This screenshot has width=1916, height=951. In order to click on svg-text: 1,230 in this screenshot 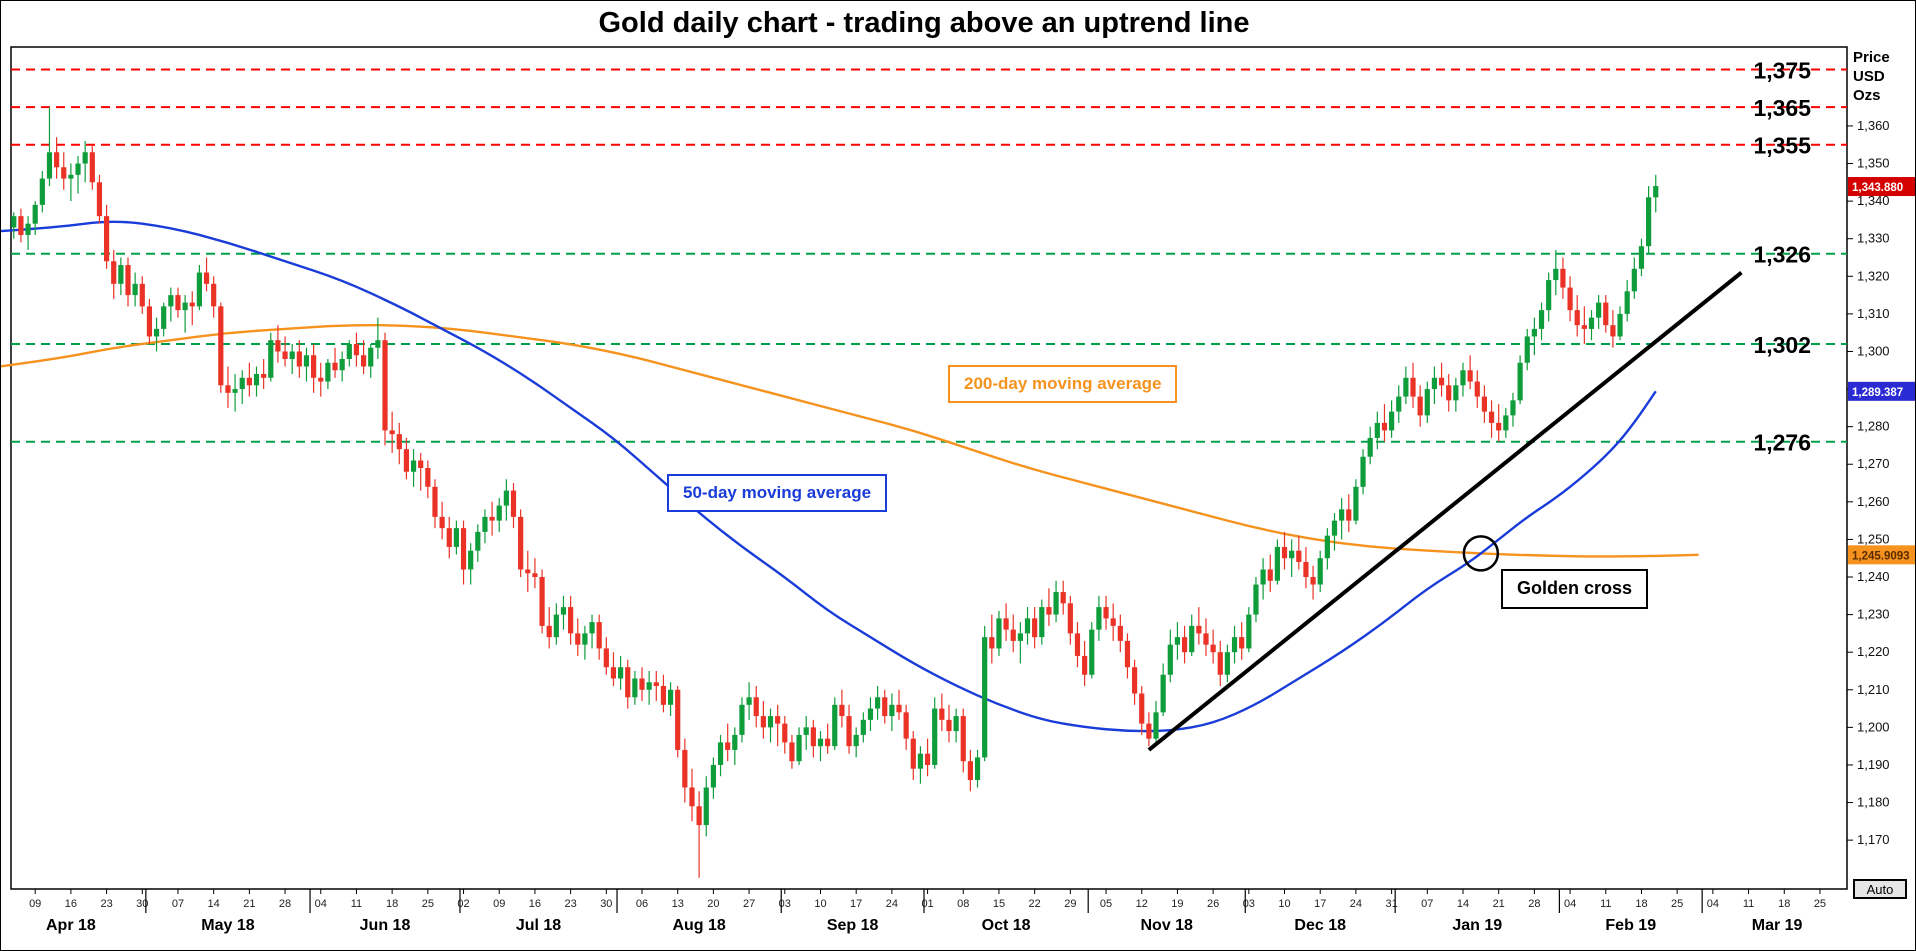, I will do `click(1873, 614)`.